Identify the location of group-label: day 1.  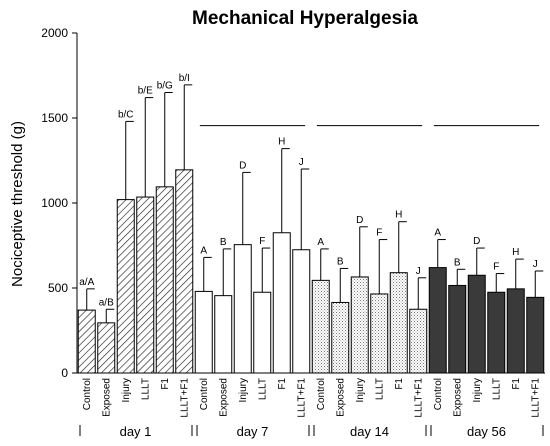
(136, 431).